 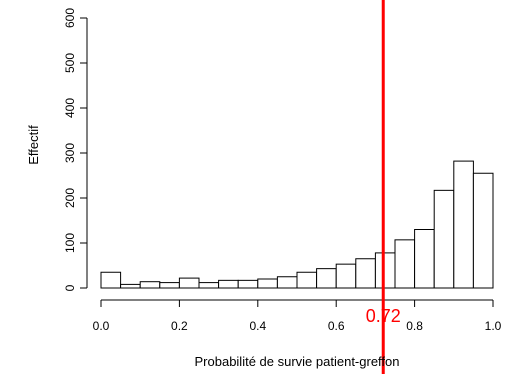 I want to click on y-tick-label: 500, so click(x=70, y=63).